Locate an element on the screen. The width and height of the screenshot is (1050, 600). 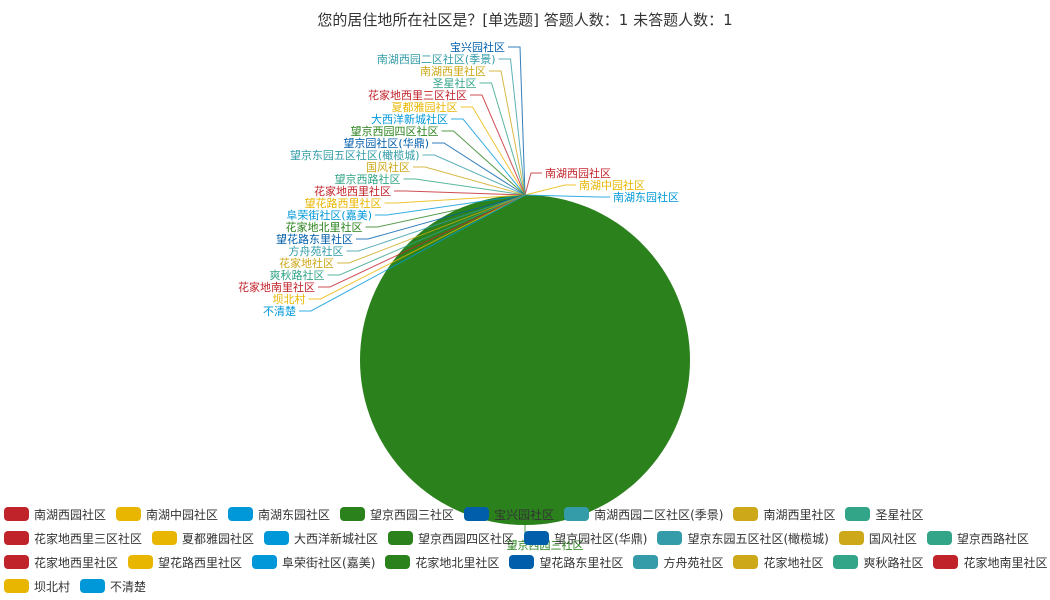
slice-label: 花家地南里社区 is located at coordinates (276, 287).